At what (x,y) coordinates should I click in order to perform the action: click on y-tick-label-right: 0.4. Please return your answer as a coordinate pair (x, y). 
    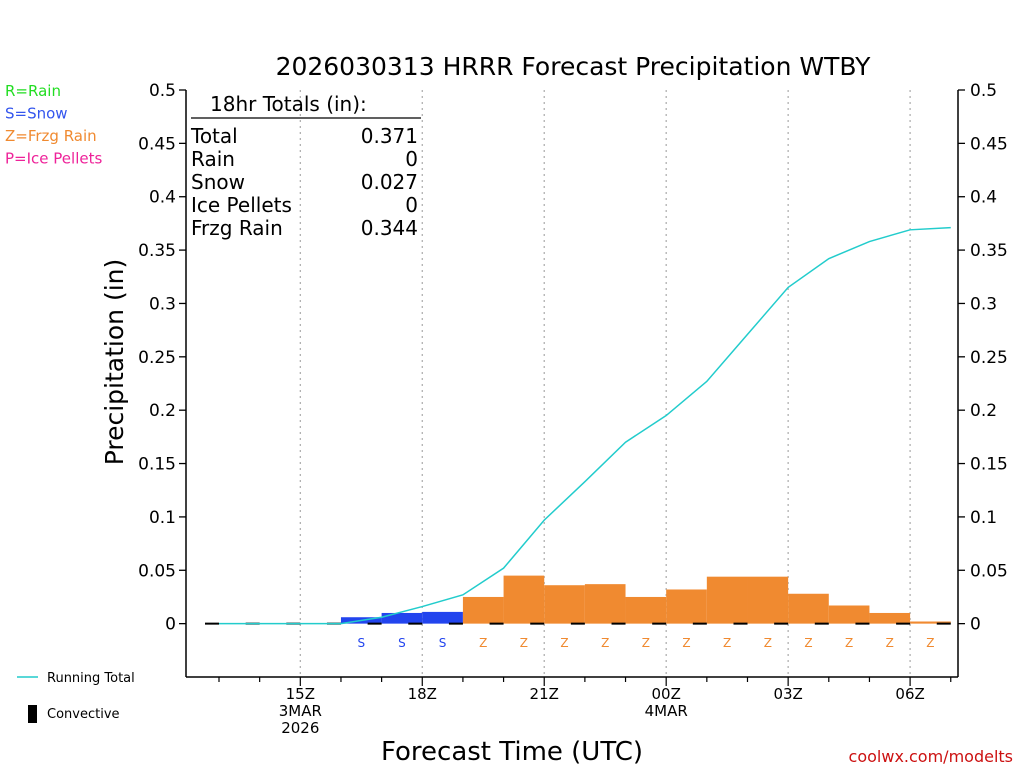
    Looking at the image, I should click on (983, 198).